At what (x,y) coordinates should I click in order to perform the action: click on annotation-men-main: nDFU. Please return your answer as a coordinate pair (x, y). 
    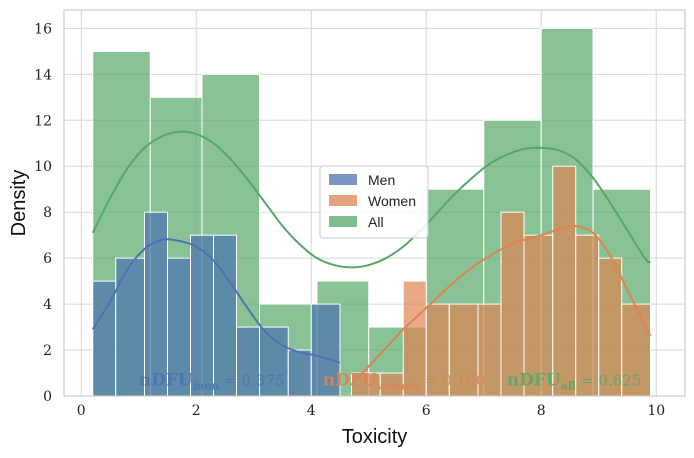
    Looking at the image, I should click on (166, 381).